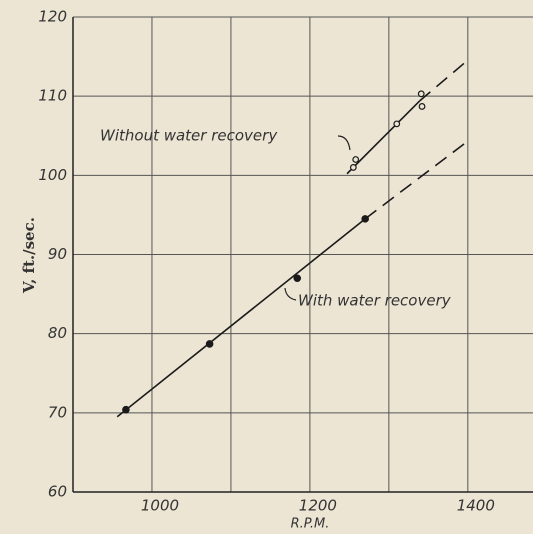 The height and width of the screenshot is (534, 533). What do you see at coordinates (57, 333) in the screenshot?
I see `y-tick-label: 80` at bounding box center [57, 333].